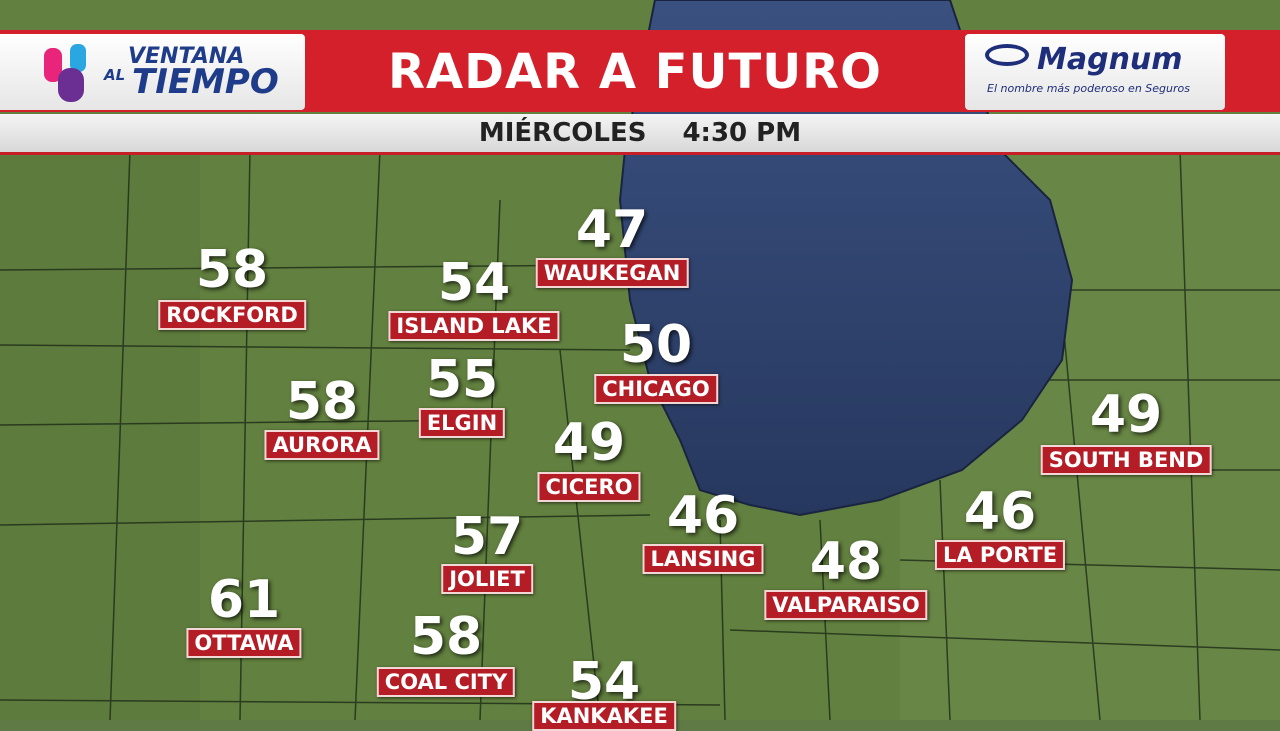 Image resolution: width=1280 pixels, height=731 pixels. I want to click on city-label: ROCKFORD, so click(232, 315).